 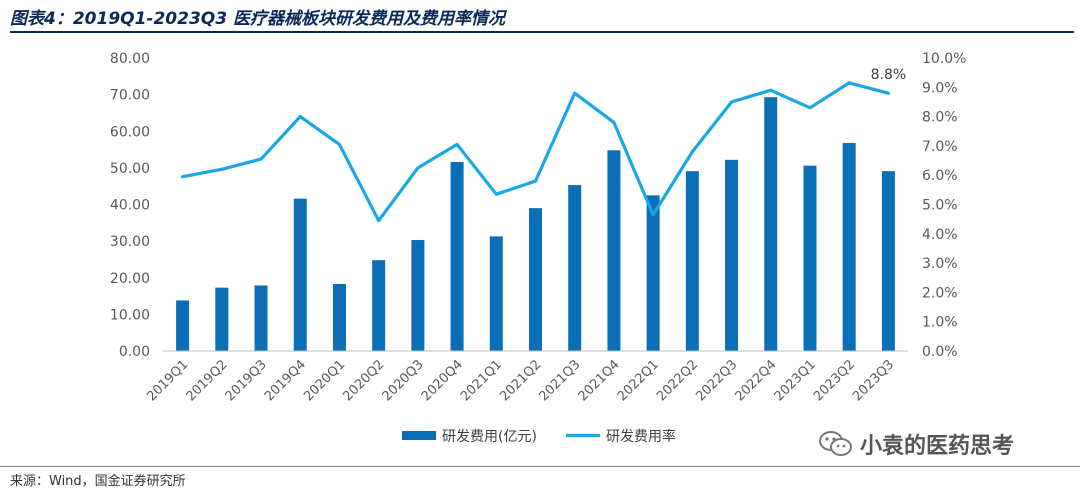 What do you see at coordinates (940, 206) in the screenshot?
I see `right-tick-label: 5.0%` at bounding box center [940, 206].